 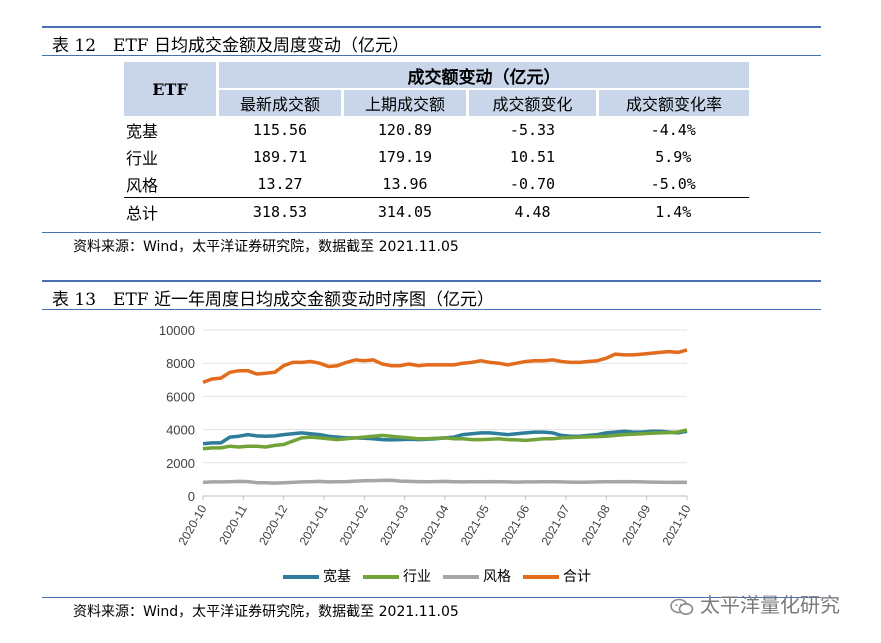 I want to click on legend-label: 合计, so click(x=577, y=577).